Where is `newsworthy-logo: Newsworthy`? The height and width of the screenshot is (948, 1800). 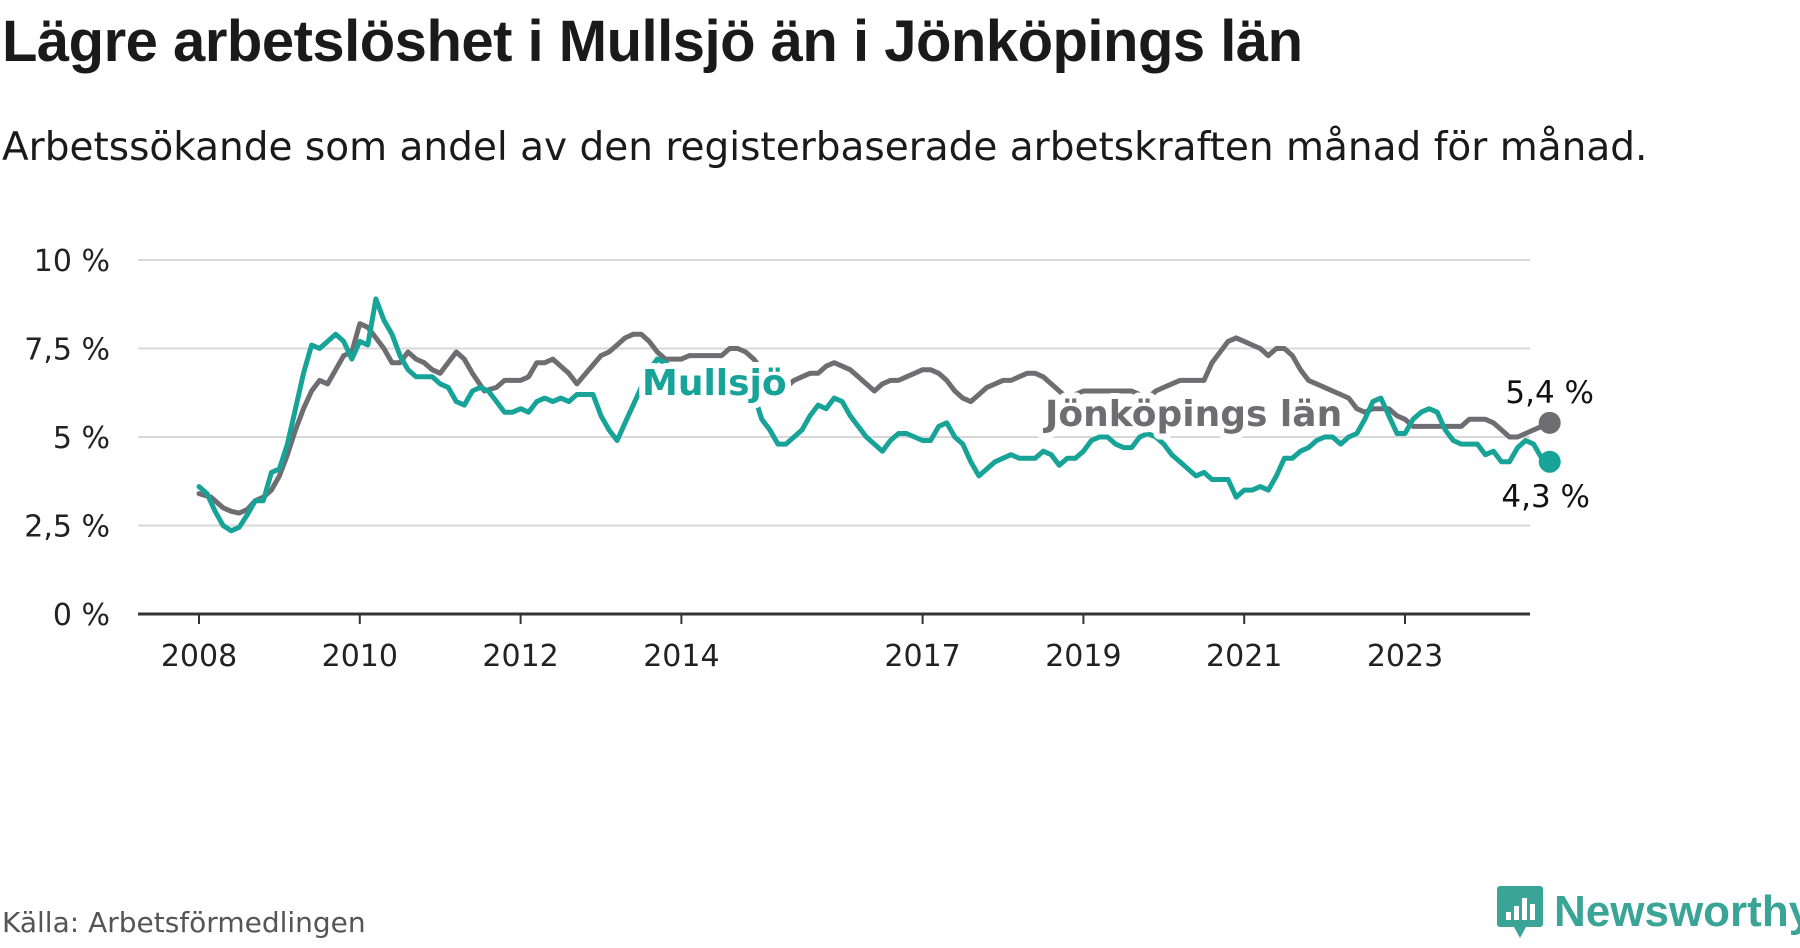
newsworthy-logo: Newsworthy is located at coordinates (1648, 912).